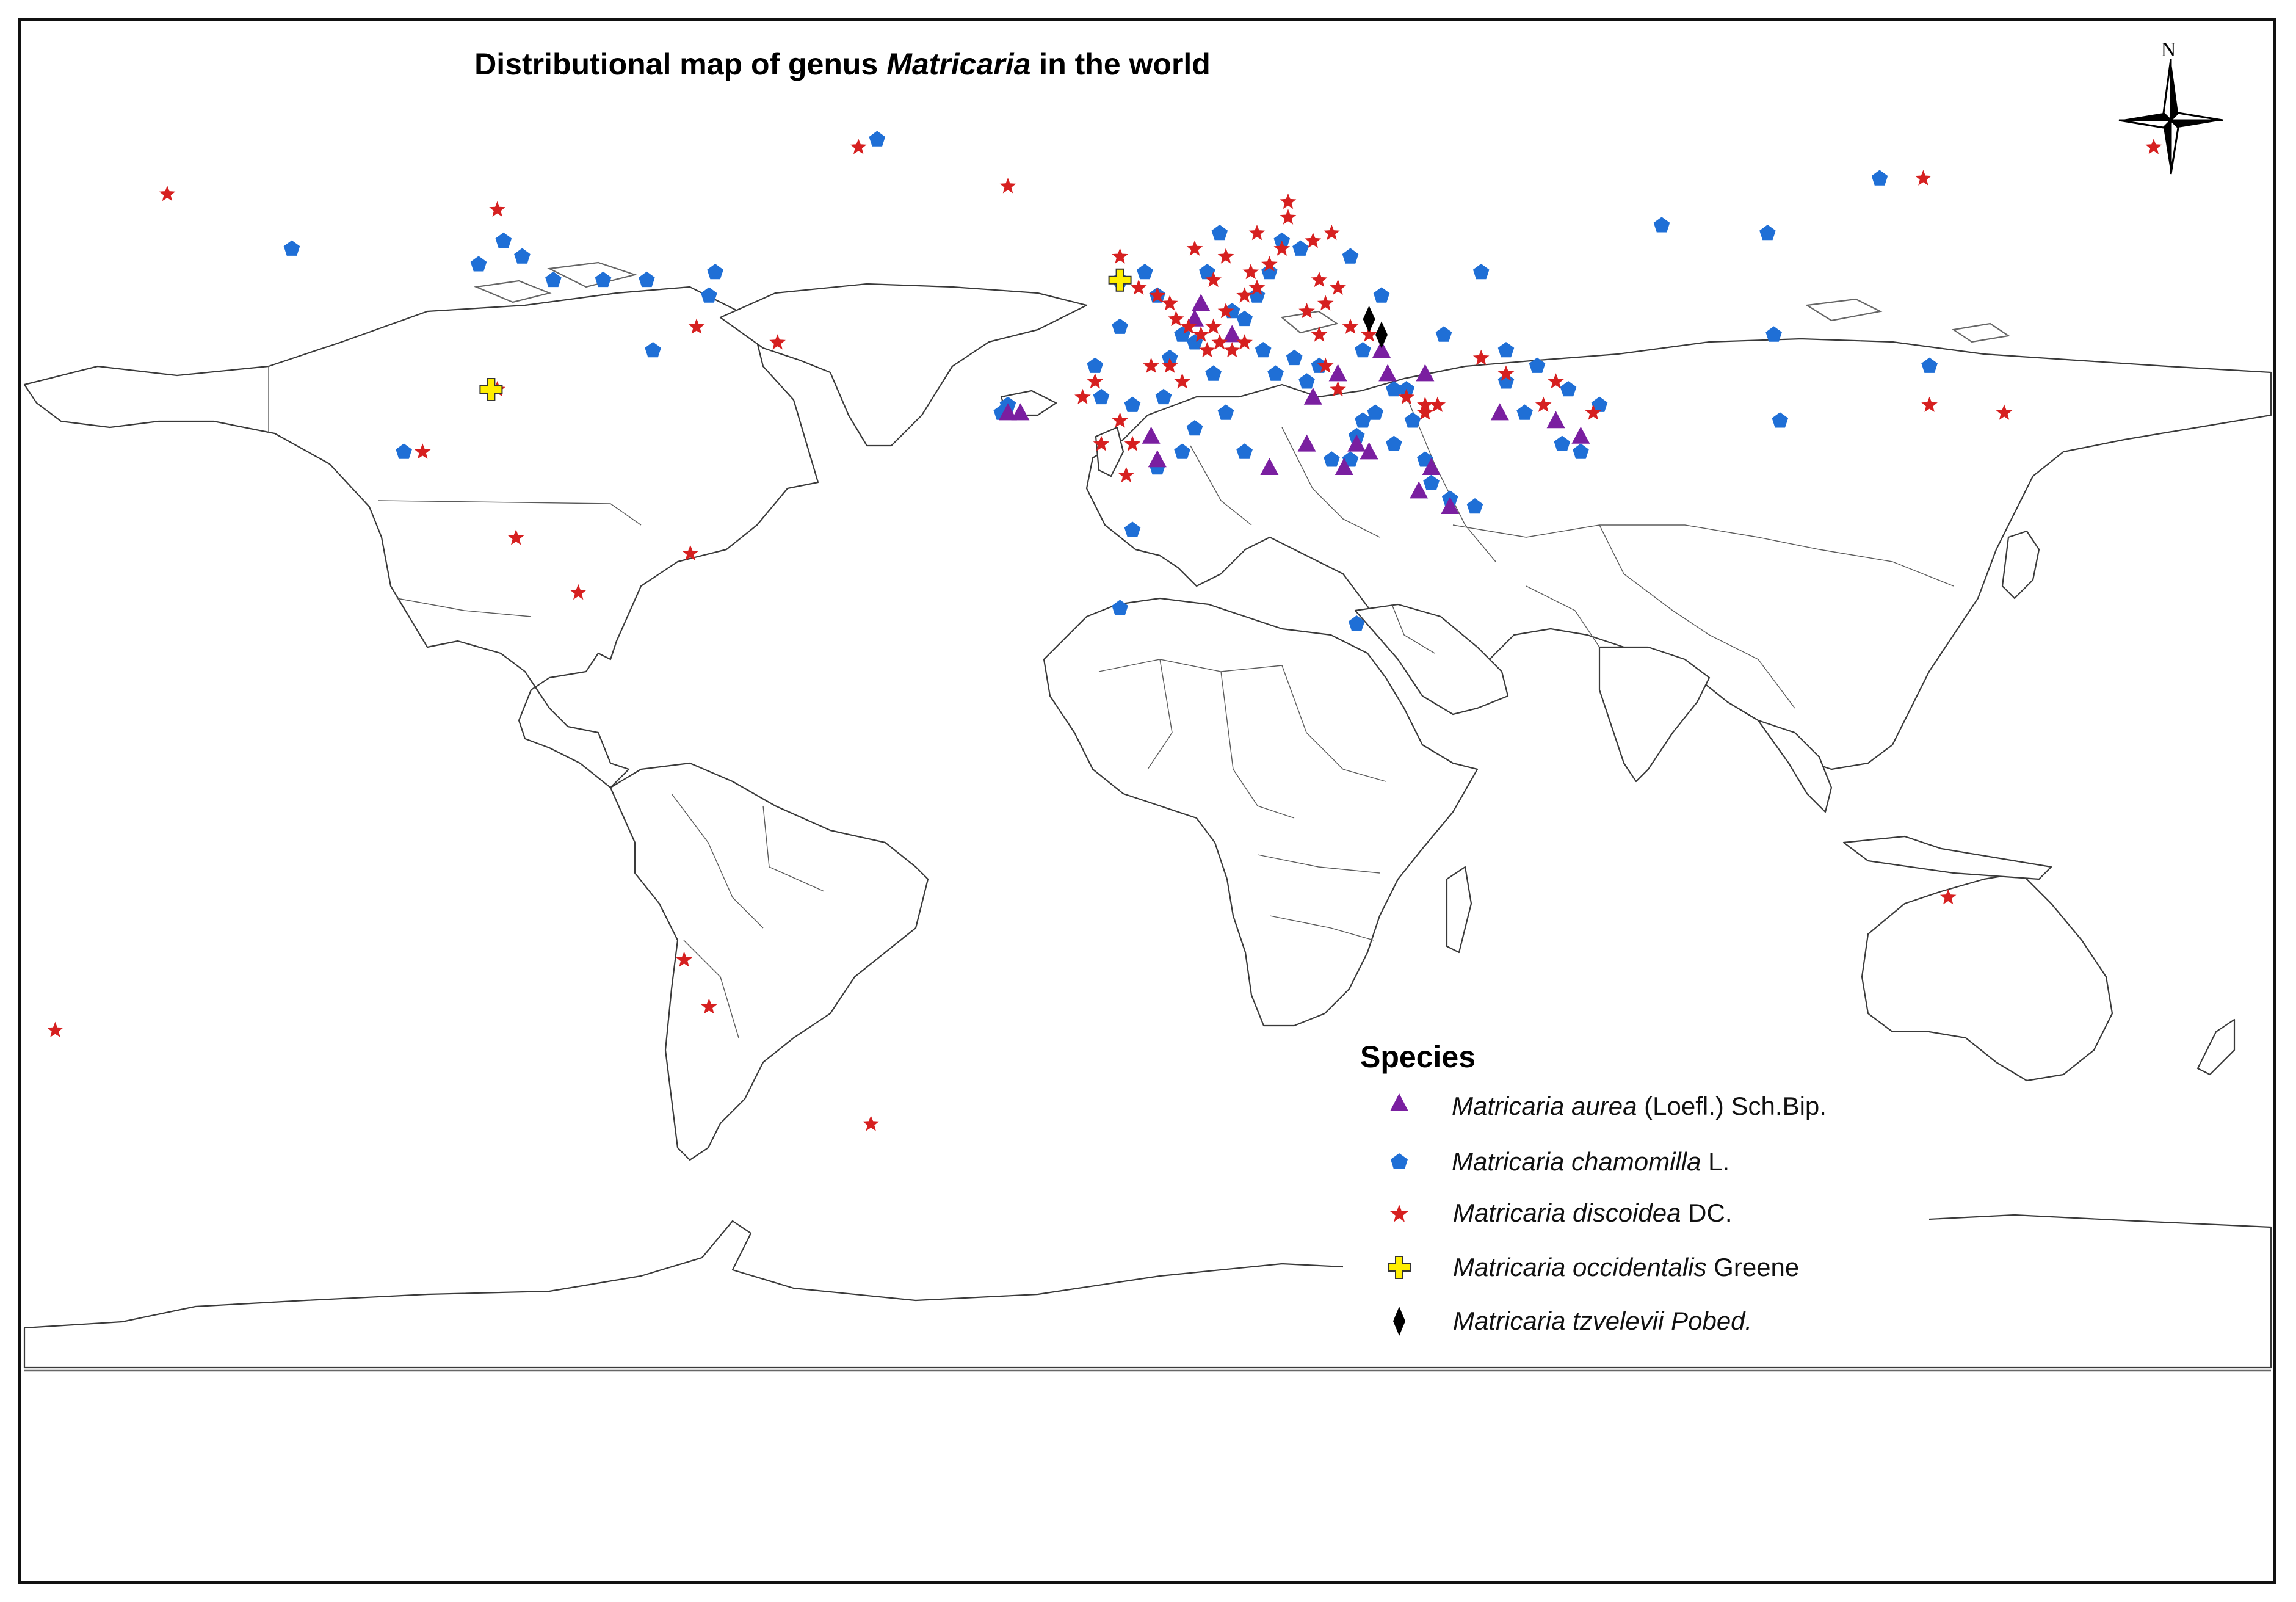 The height and width of the screenshot is (1602, 2296). What do you see at coordinates (1431, 659) in the screenshot?
I see `land-arabia` at bounding box center [1431, 659].